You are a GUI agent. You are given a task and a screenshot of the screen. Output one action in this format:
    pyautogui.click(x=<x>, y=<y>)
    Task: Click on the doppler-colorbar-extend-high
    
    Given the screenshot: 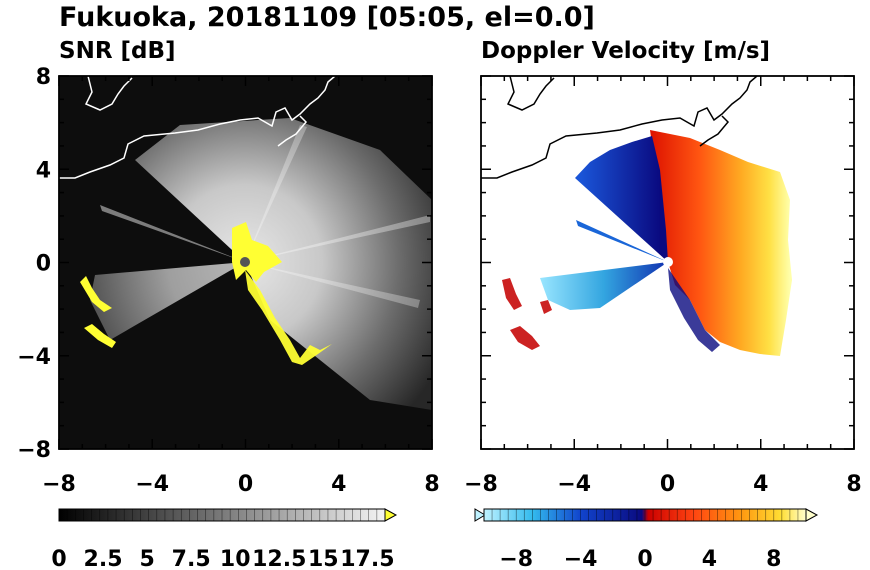 What is the action you would take?
    pyautogui.click(x=812, y=515)
    